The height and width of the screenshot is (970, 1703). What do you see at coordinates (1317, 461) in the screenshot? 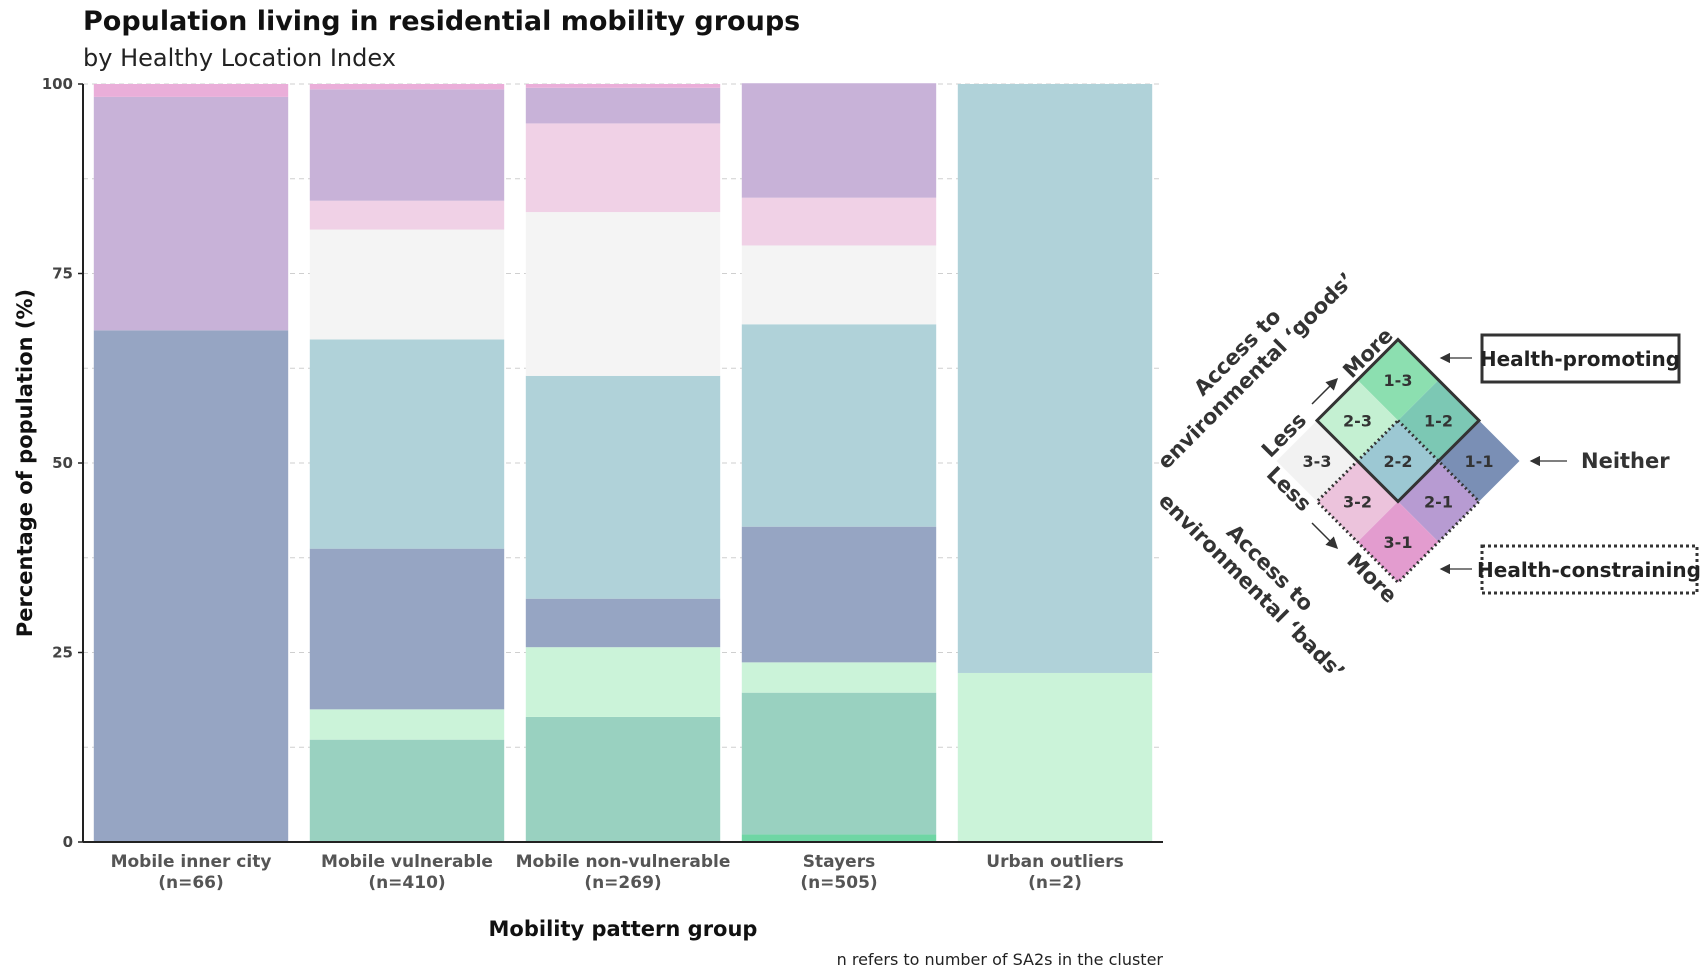
I see `legend-cell-label: 3-3` at bounding box center [1317, 461].